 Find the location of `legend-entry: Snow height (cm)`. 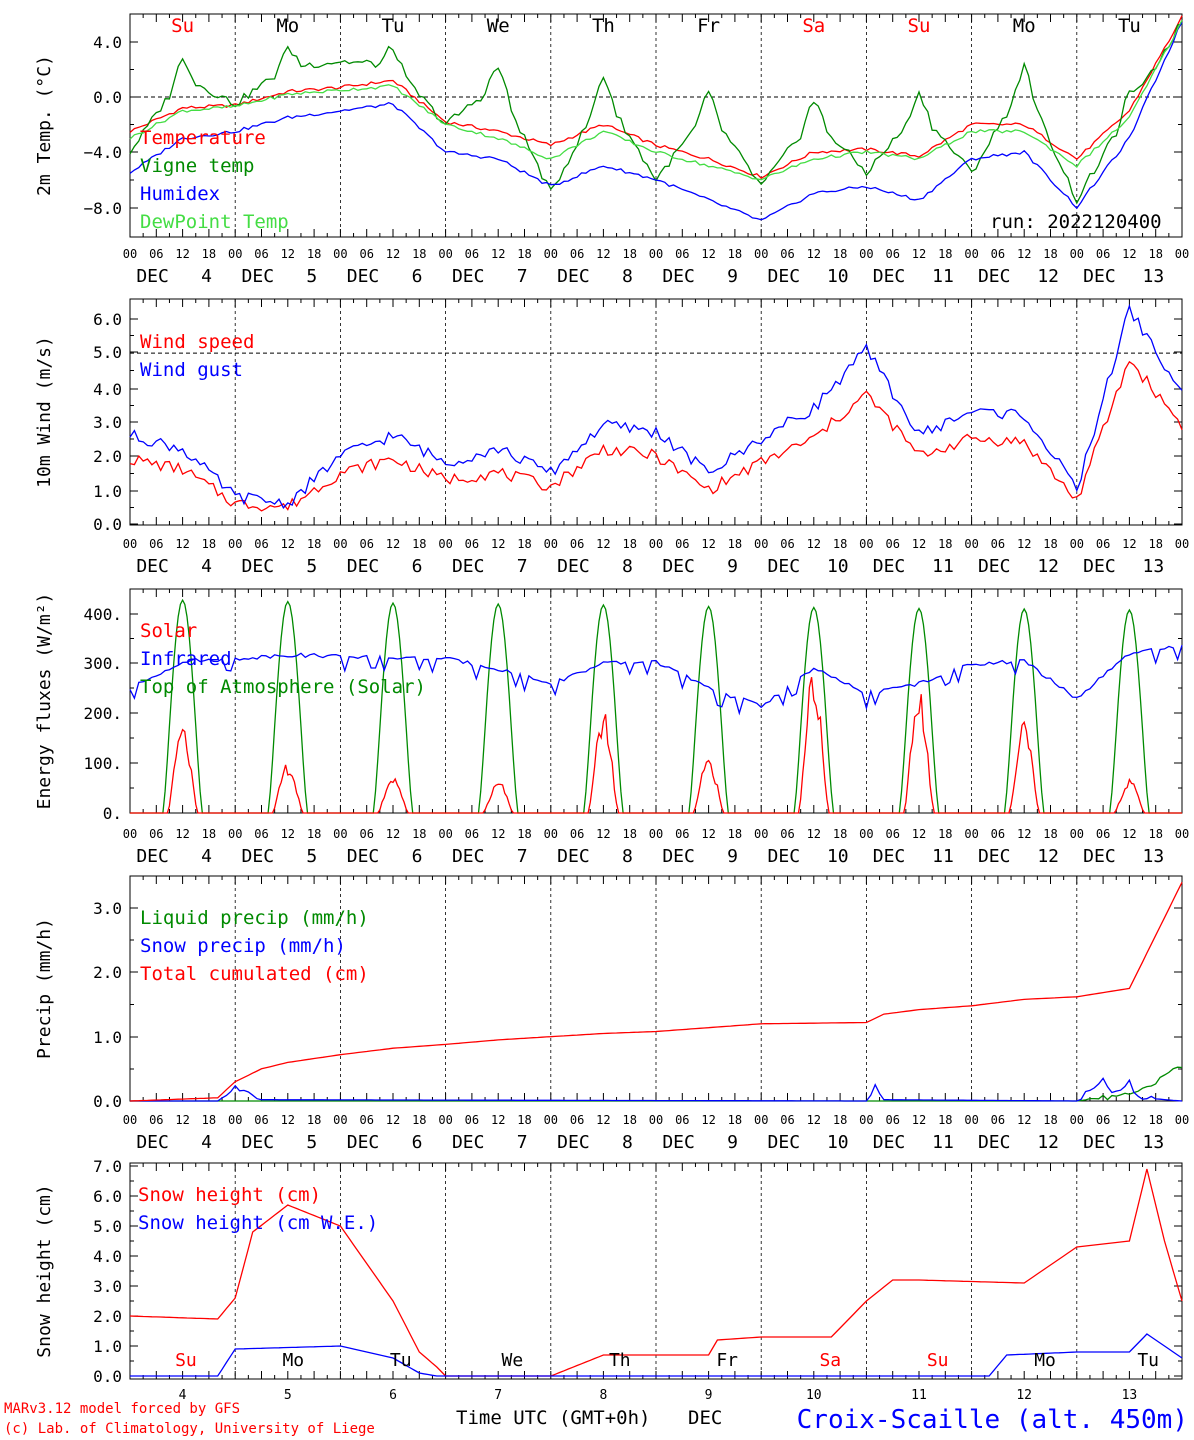

legend-entry: Snow height (cm) is located at coordinates (229, 1195).